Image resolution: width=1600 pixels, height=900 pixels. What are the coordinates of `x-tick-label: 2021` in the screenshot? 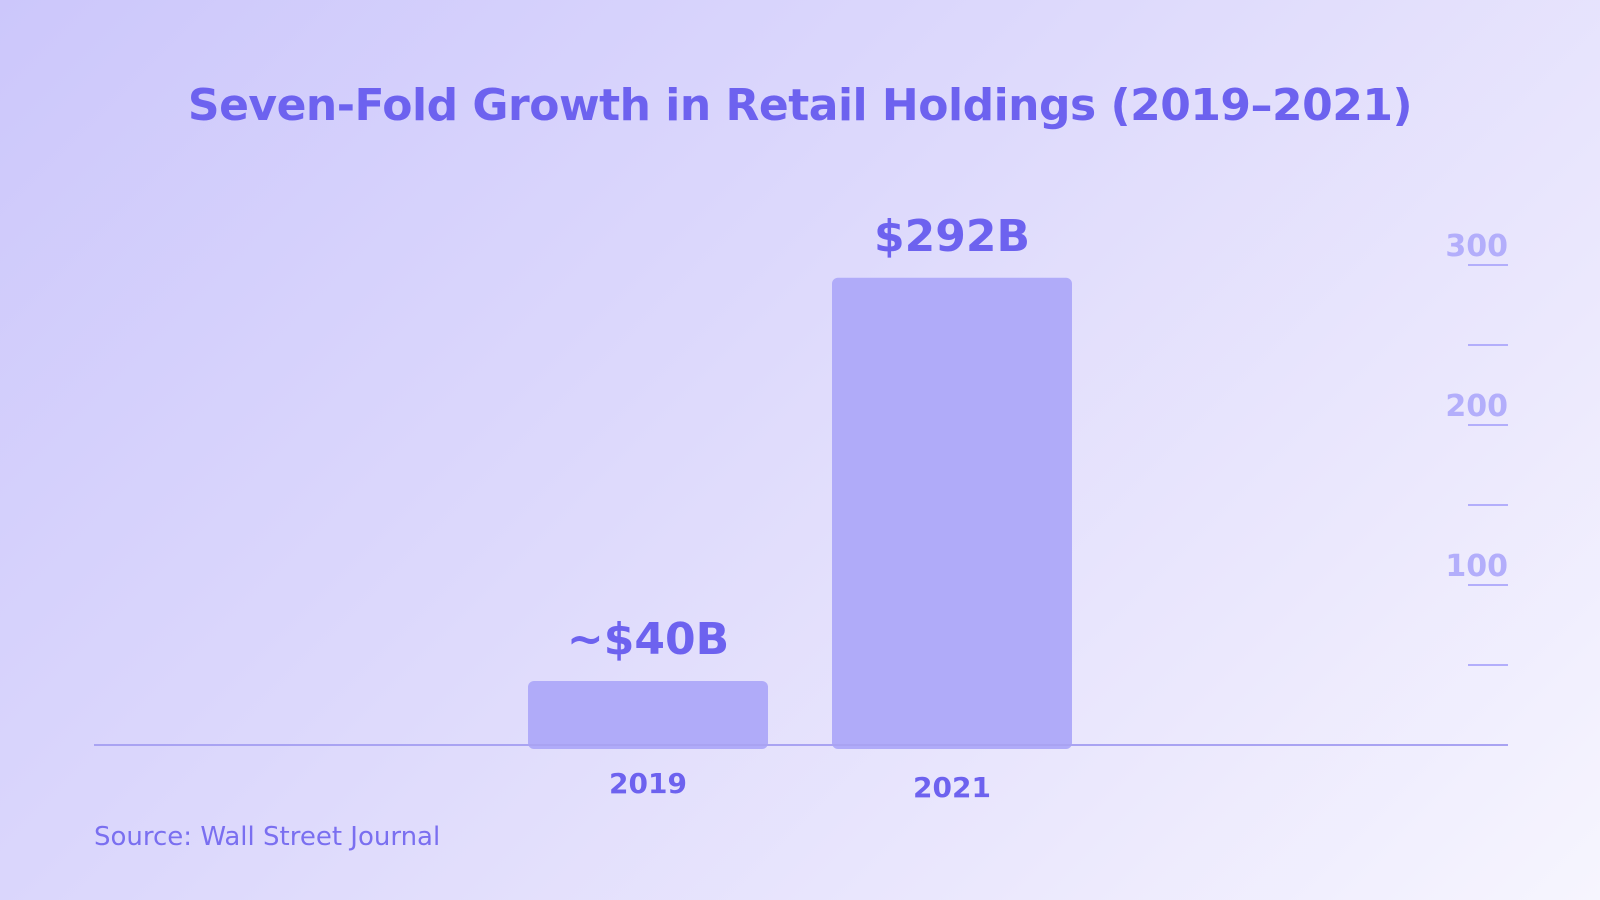 It's located at (952, 787).